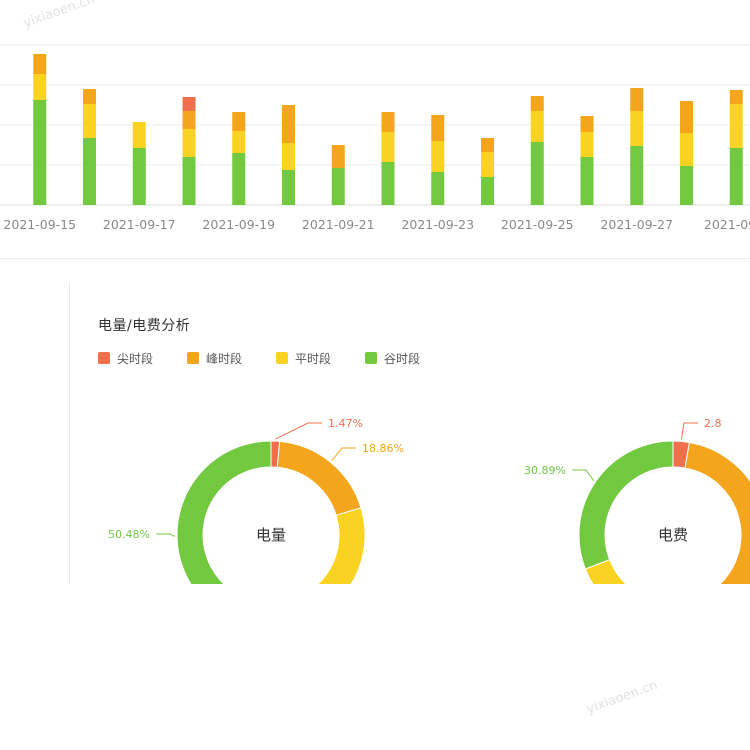 The image size is (750, 750). Describe the element at coordinates (135, 358) in the screenshot. I see `legend-label-peak-sharp: 尖时段` at that location.